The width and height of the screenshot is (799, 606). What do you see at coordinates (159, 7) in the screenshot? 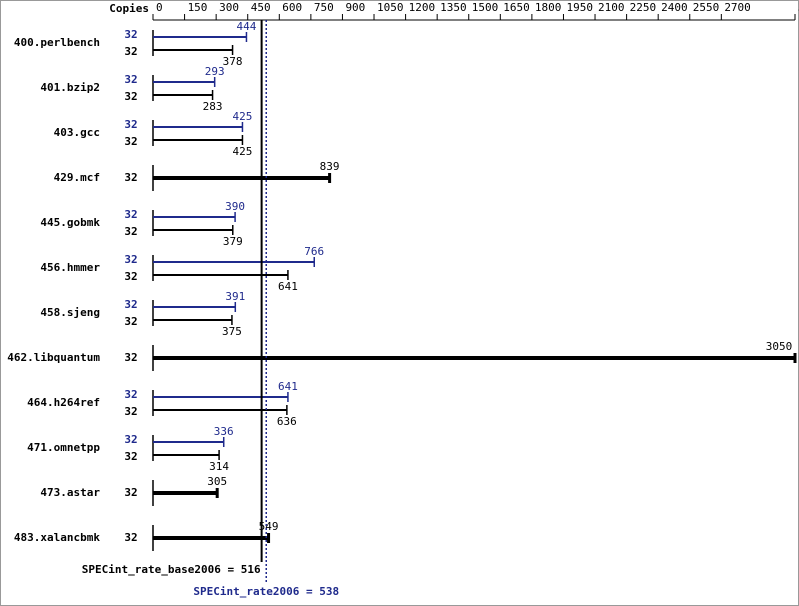
I see `x-tick-label: 0` at bounding box center [159, 7].